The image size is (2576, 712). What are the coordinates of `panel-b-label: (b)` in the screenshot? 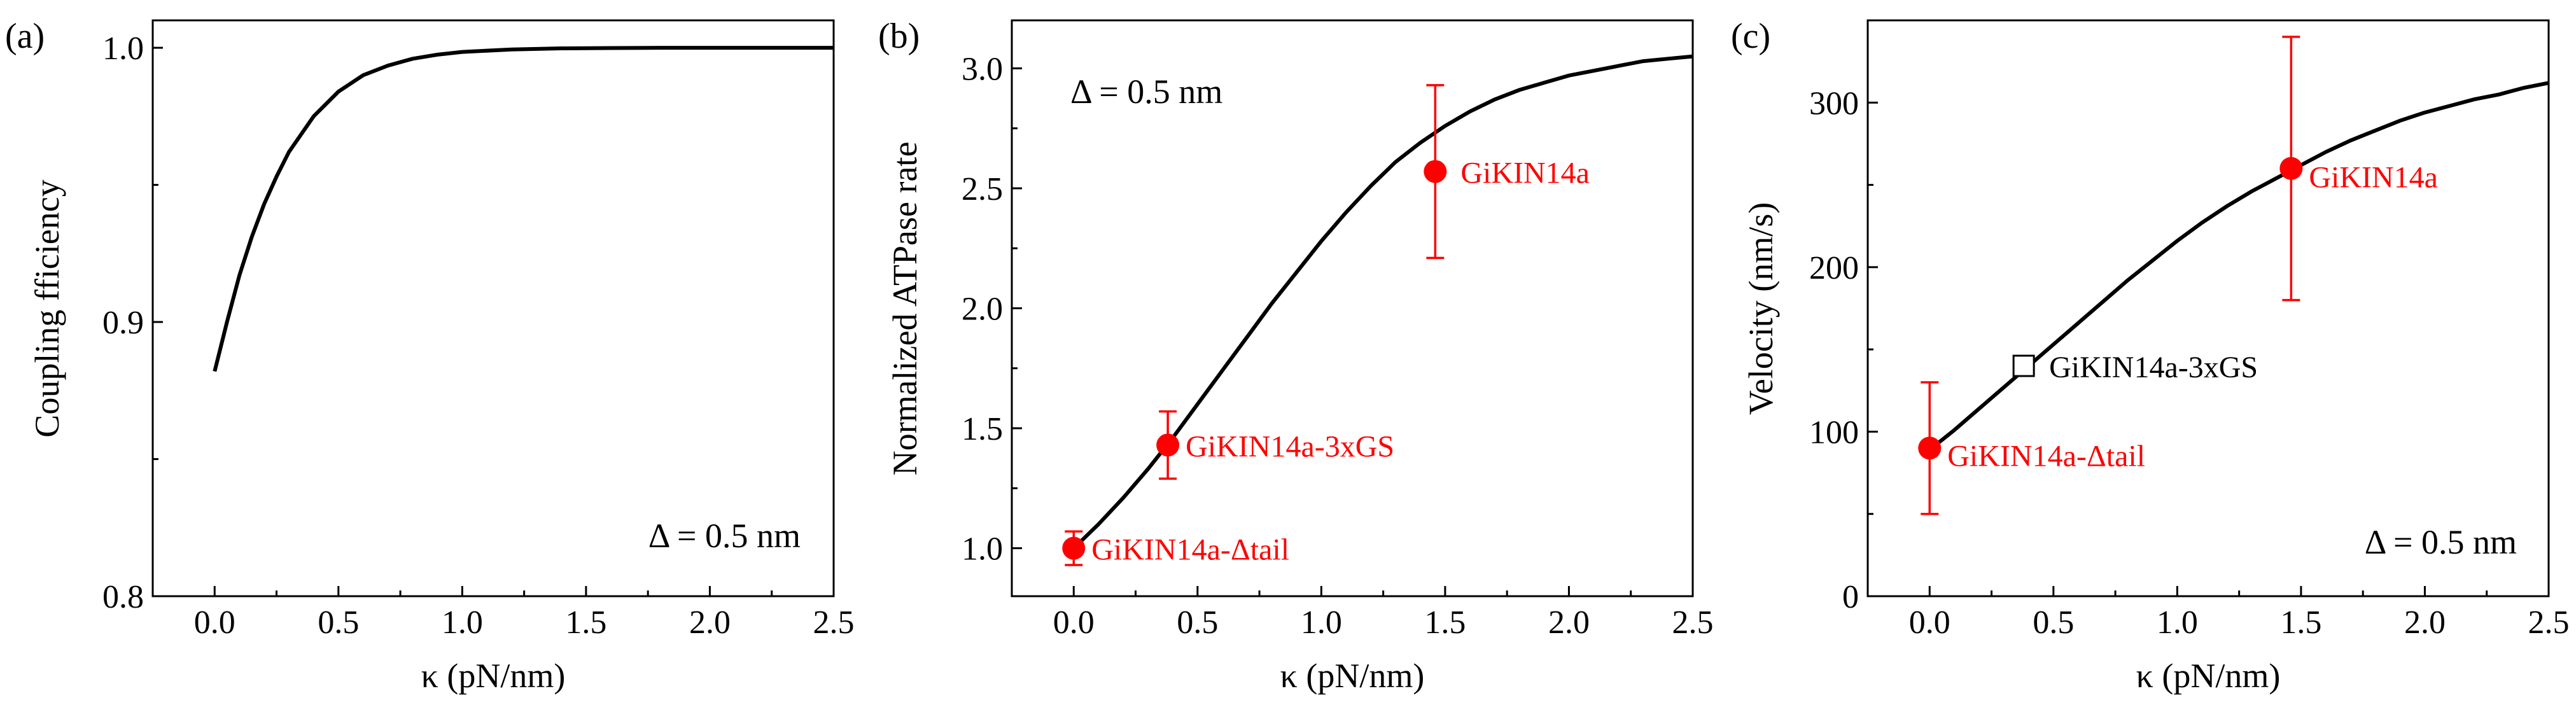 It's located at (899, 36).